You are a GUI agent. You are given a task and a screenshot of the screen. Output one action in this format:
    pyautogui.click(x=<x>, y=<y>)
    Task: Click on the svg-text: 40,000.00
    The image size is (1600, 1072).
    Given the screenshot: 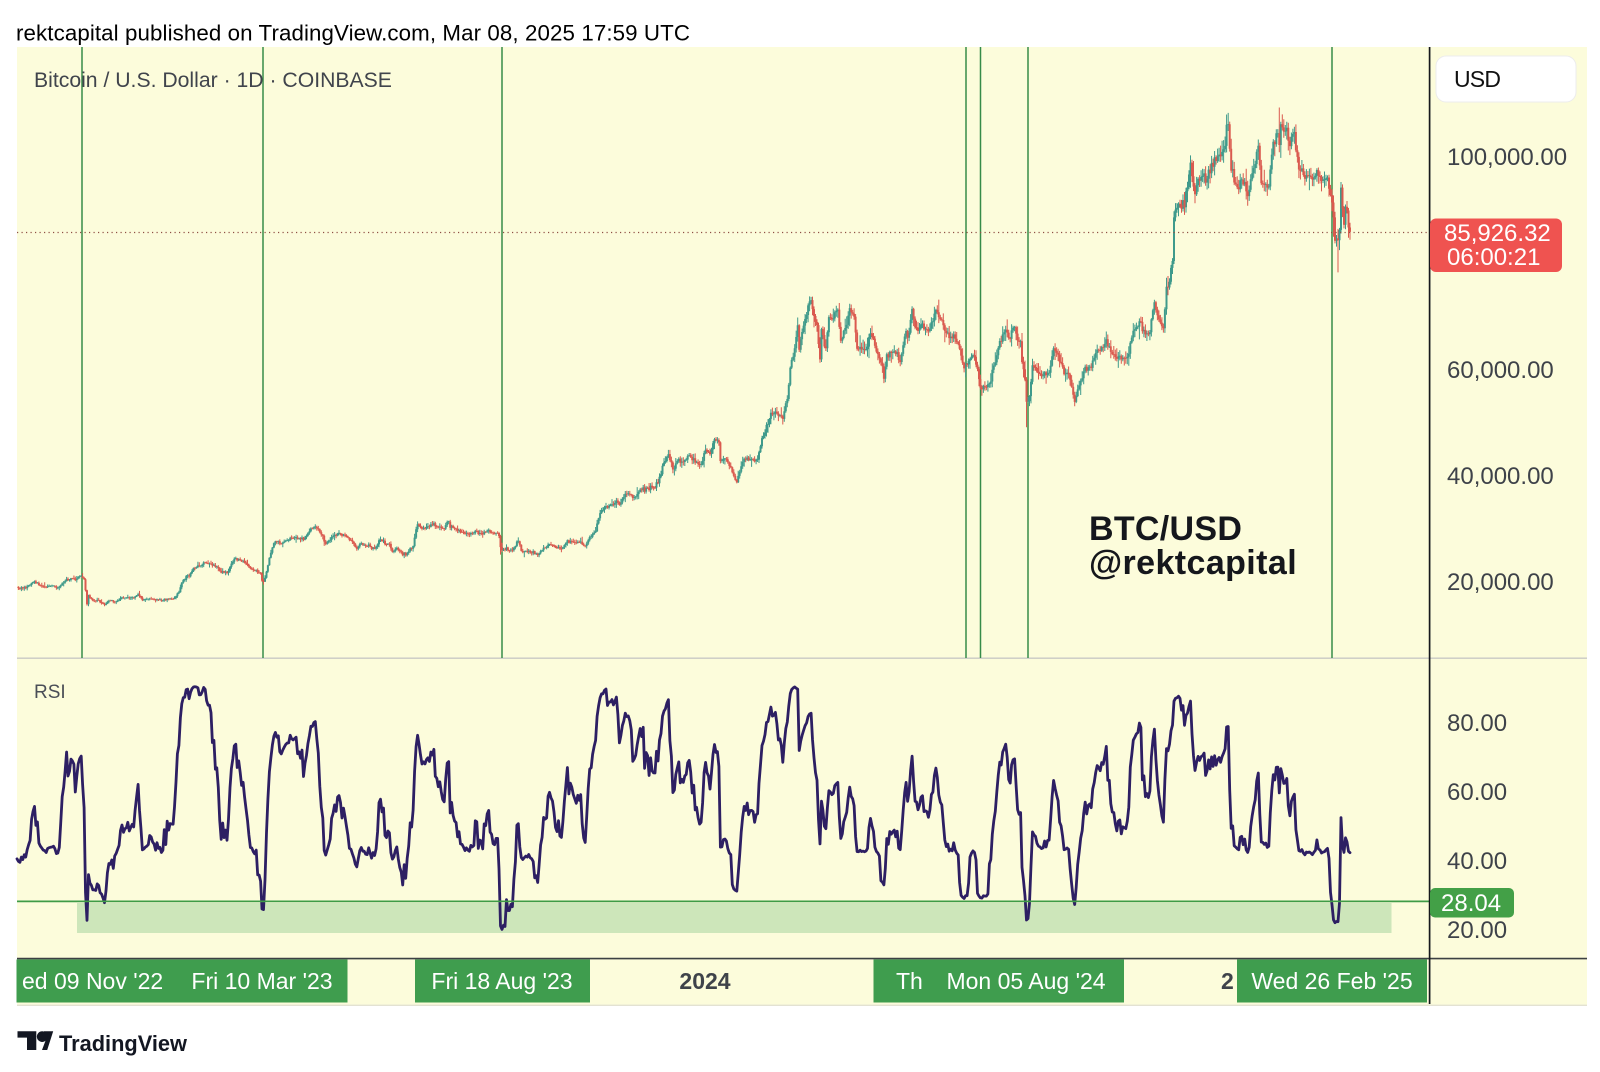 What is the action you would take?
    pyautogui.click(x=1500, y=476)
    